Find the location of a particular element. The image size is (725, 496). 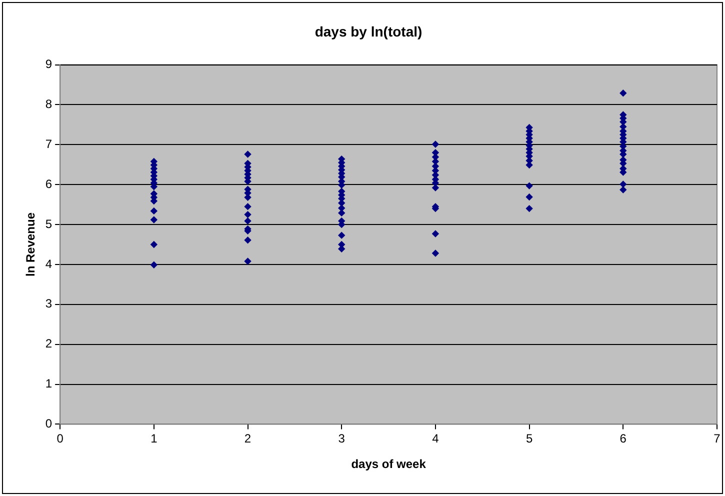

y-tick-label: 8 is located at coordinates (48, 104).